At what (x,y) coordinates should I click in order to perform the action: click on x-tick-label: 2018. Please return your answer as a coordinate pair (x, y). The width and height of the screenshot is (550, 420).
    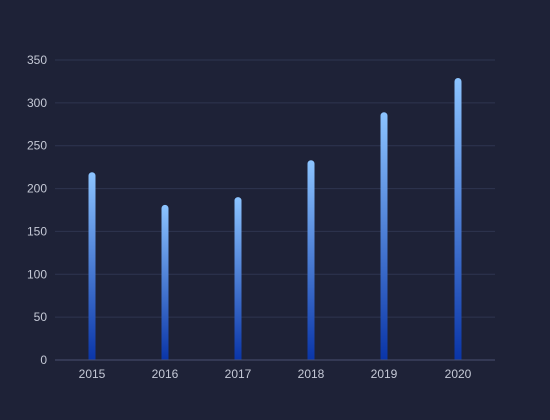
    Looking at the image, I should click on (311, 374).